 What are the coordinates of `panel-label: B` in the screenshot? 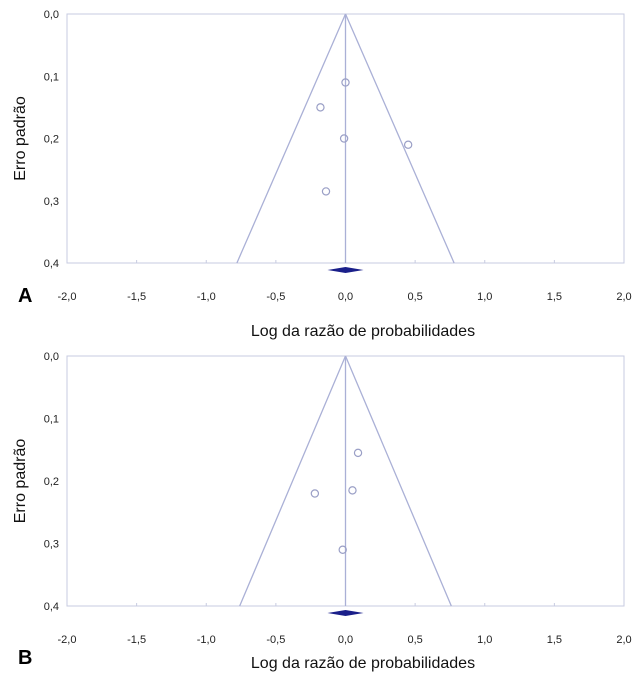 It's located at (25, 658).